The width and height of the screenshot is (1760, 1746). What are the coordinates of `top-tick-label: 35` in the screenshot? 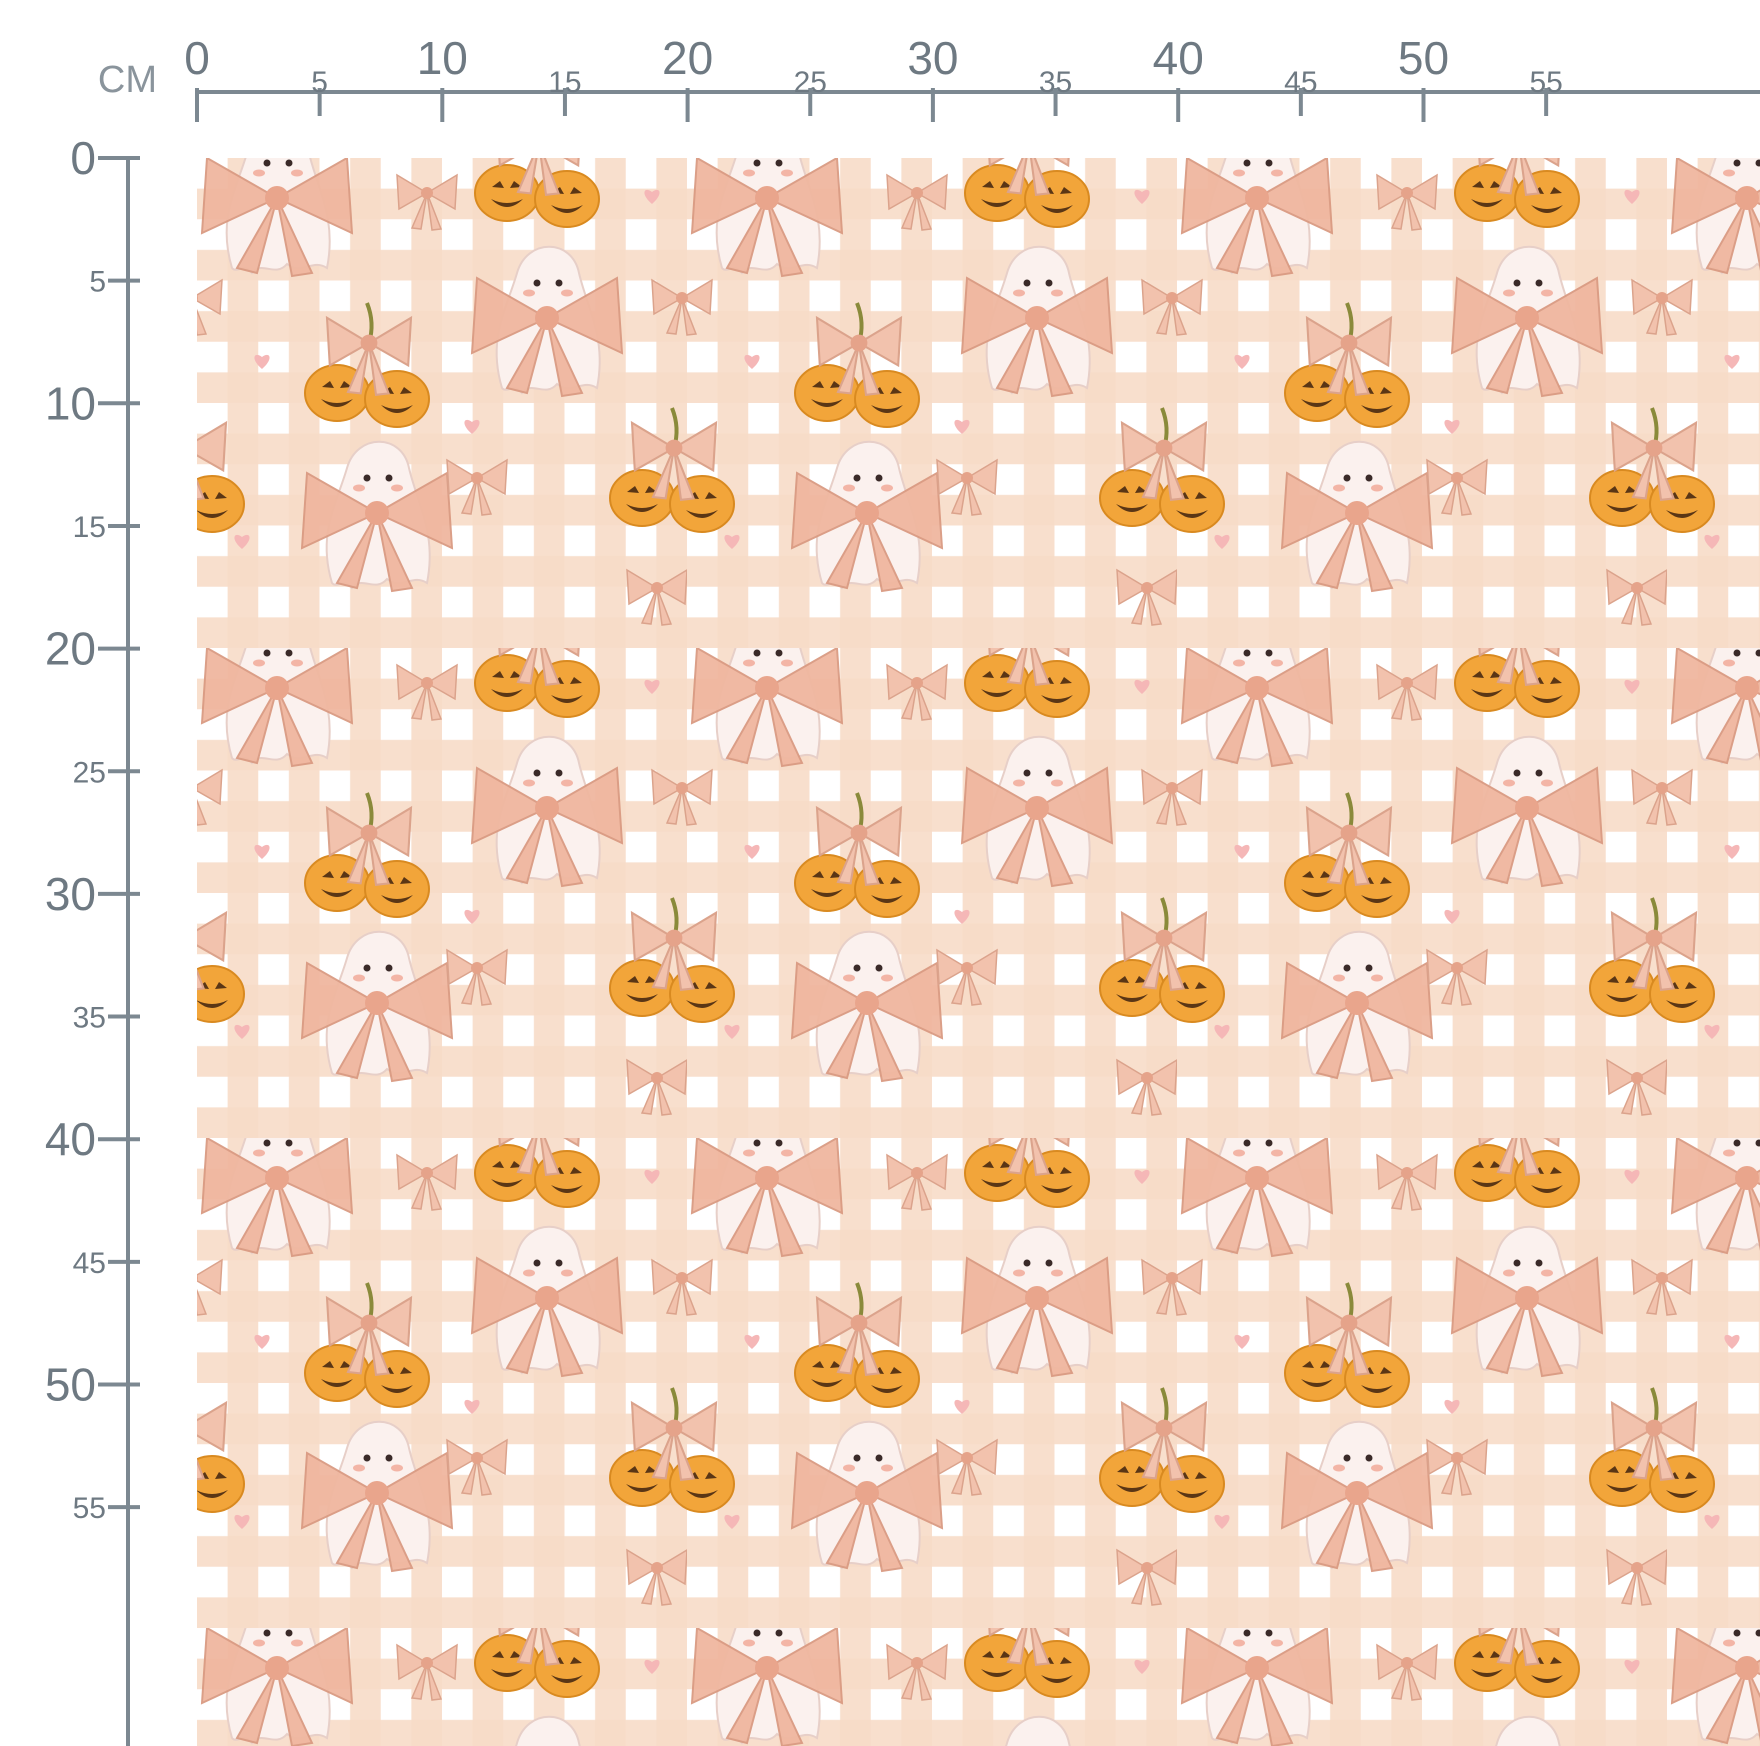 It's located at (1055, 82).